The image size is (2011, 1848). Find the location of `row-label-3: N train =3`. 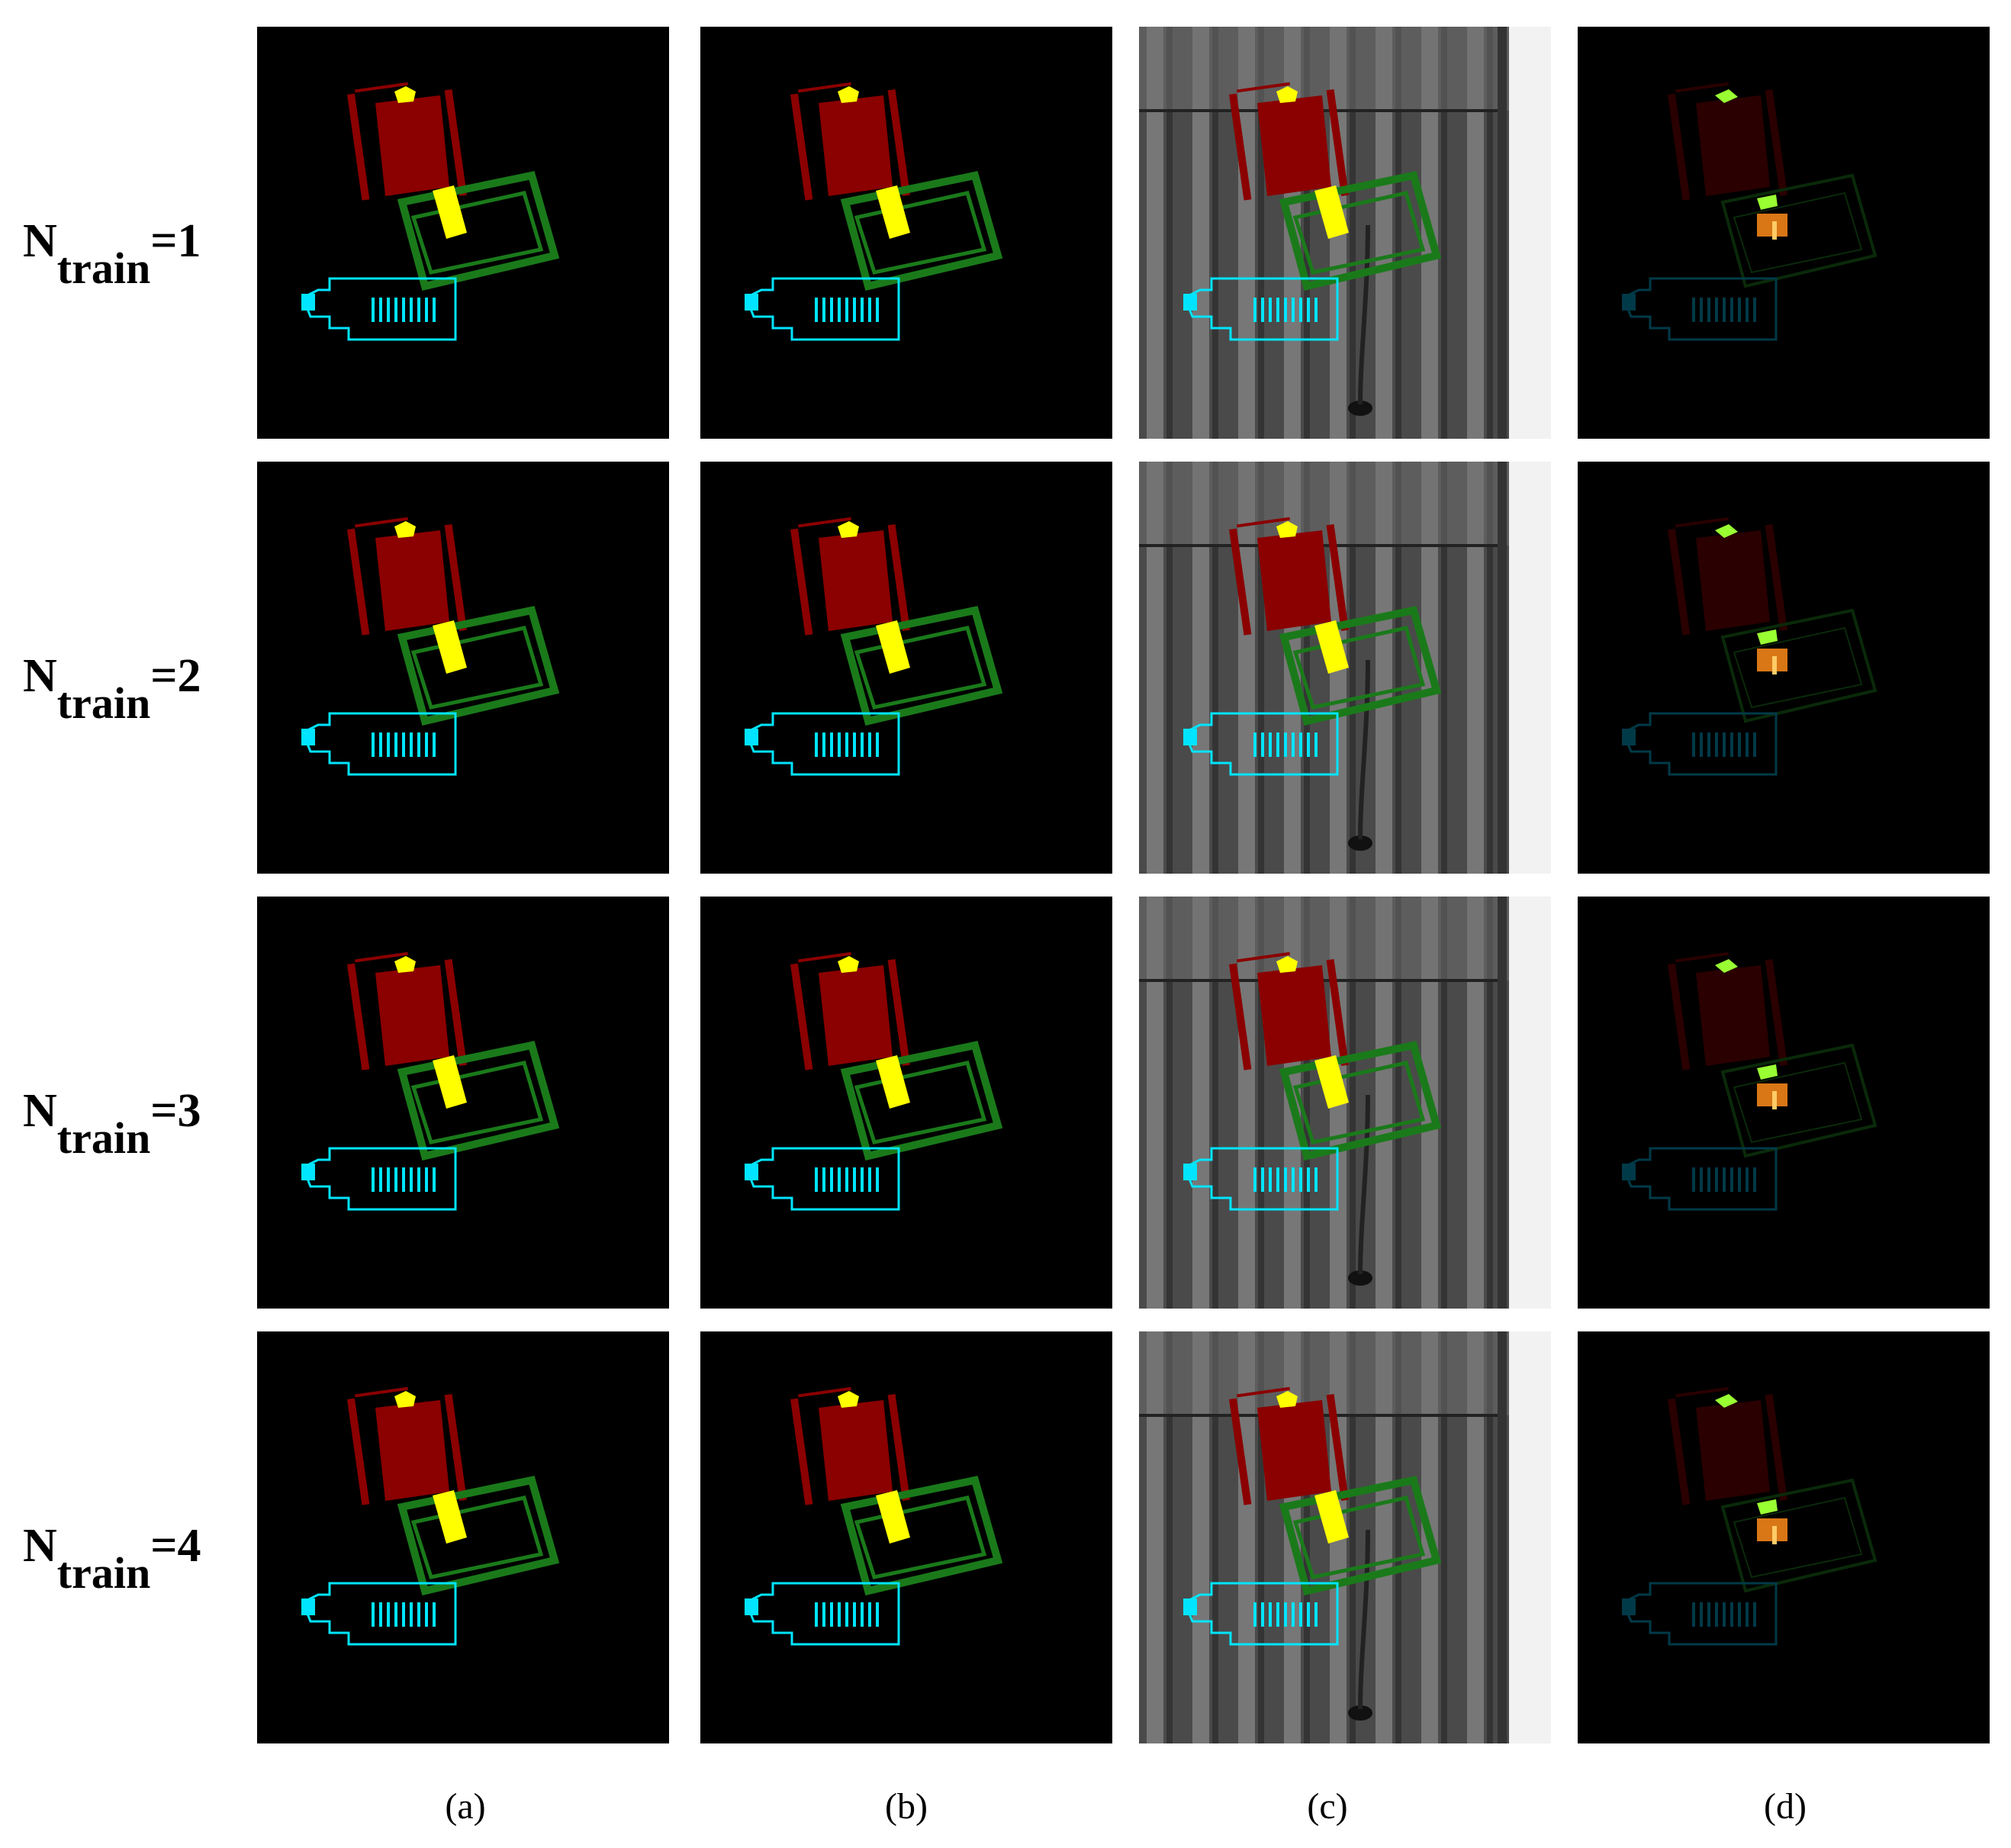

row-label-3: N train =3 is located at coordinates (133, 1133).